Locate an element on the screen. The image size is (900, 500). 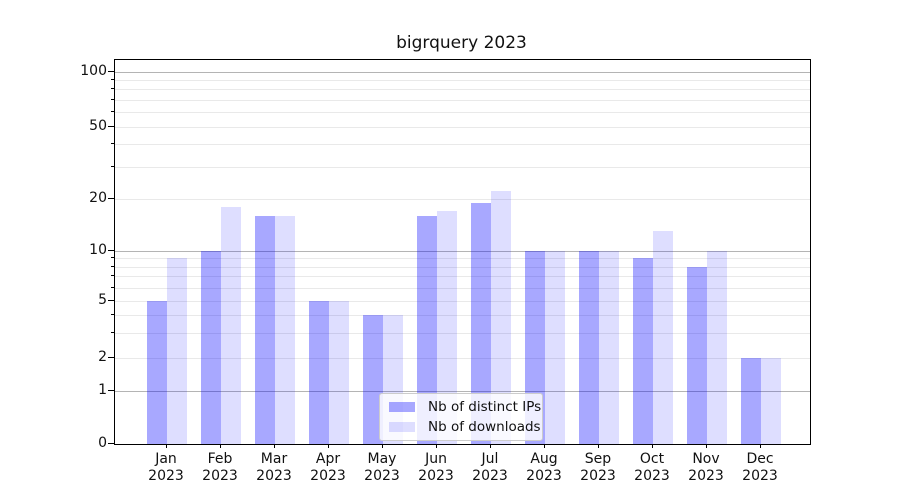
legend: Nb of distinct IPs Nb of downloads is located at coordinates (461, 417).